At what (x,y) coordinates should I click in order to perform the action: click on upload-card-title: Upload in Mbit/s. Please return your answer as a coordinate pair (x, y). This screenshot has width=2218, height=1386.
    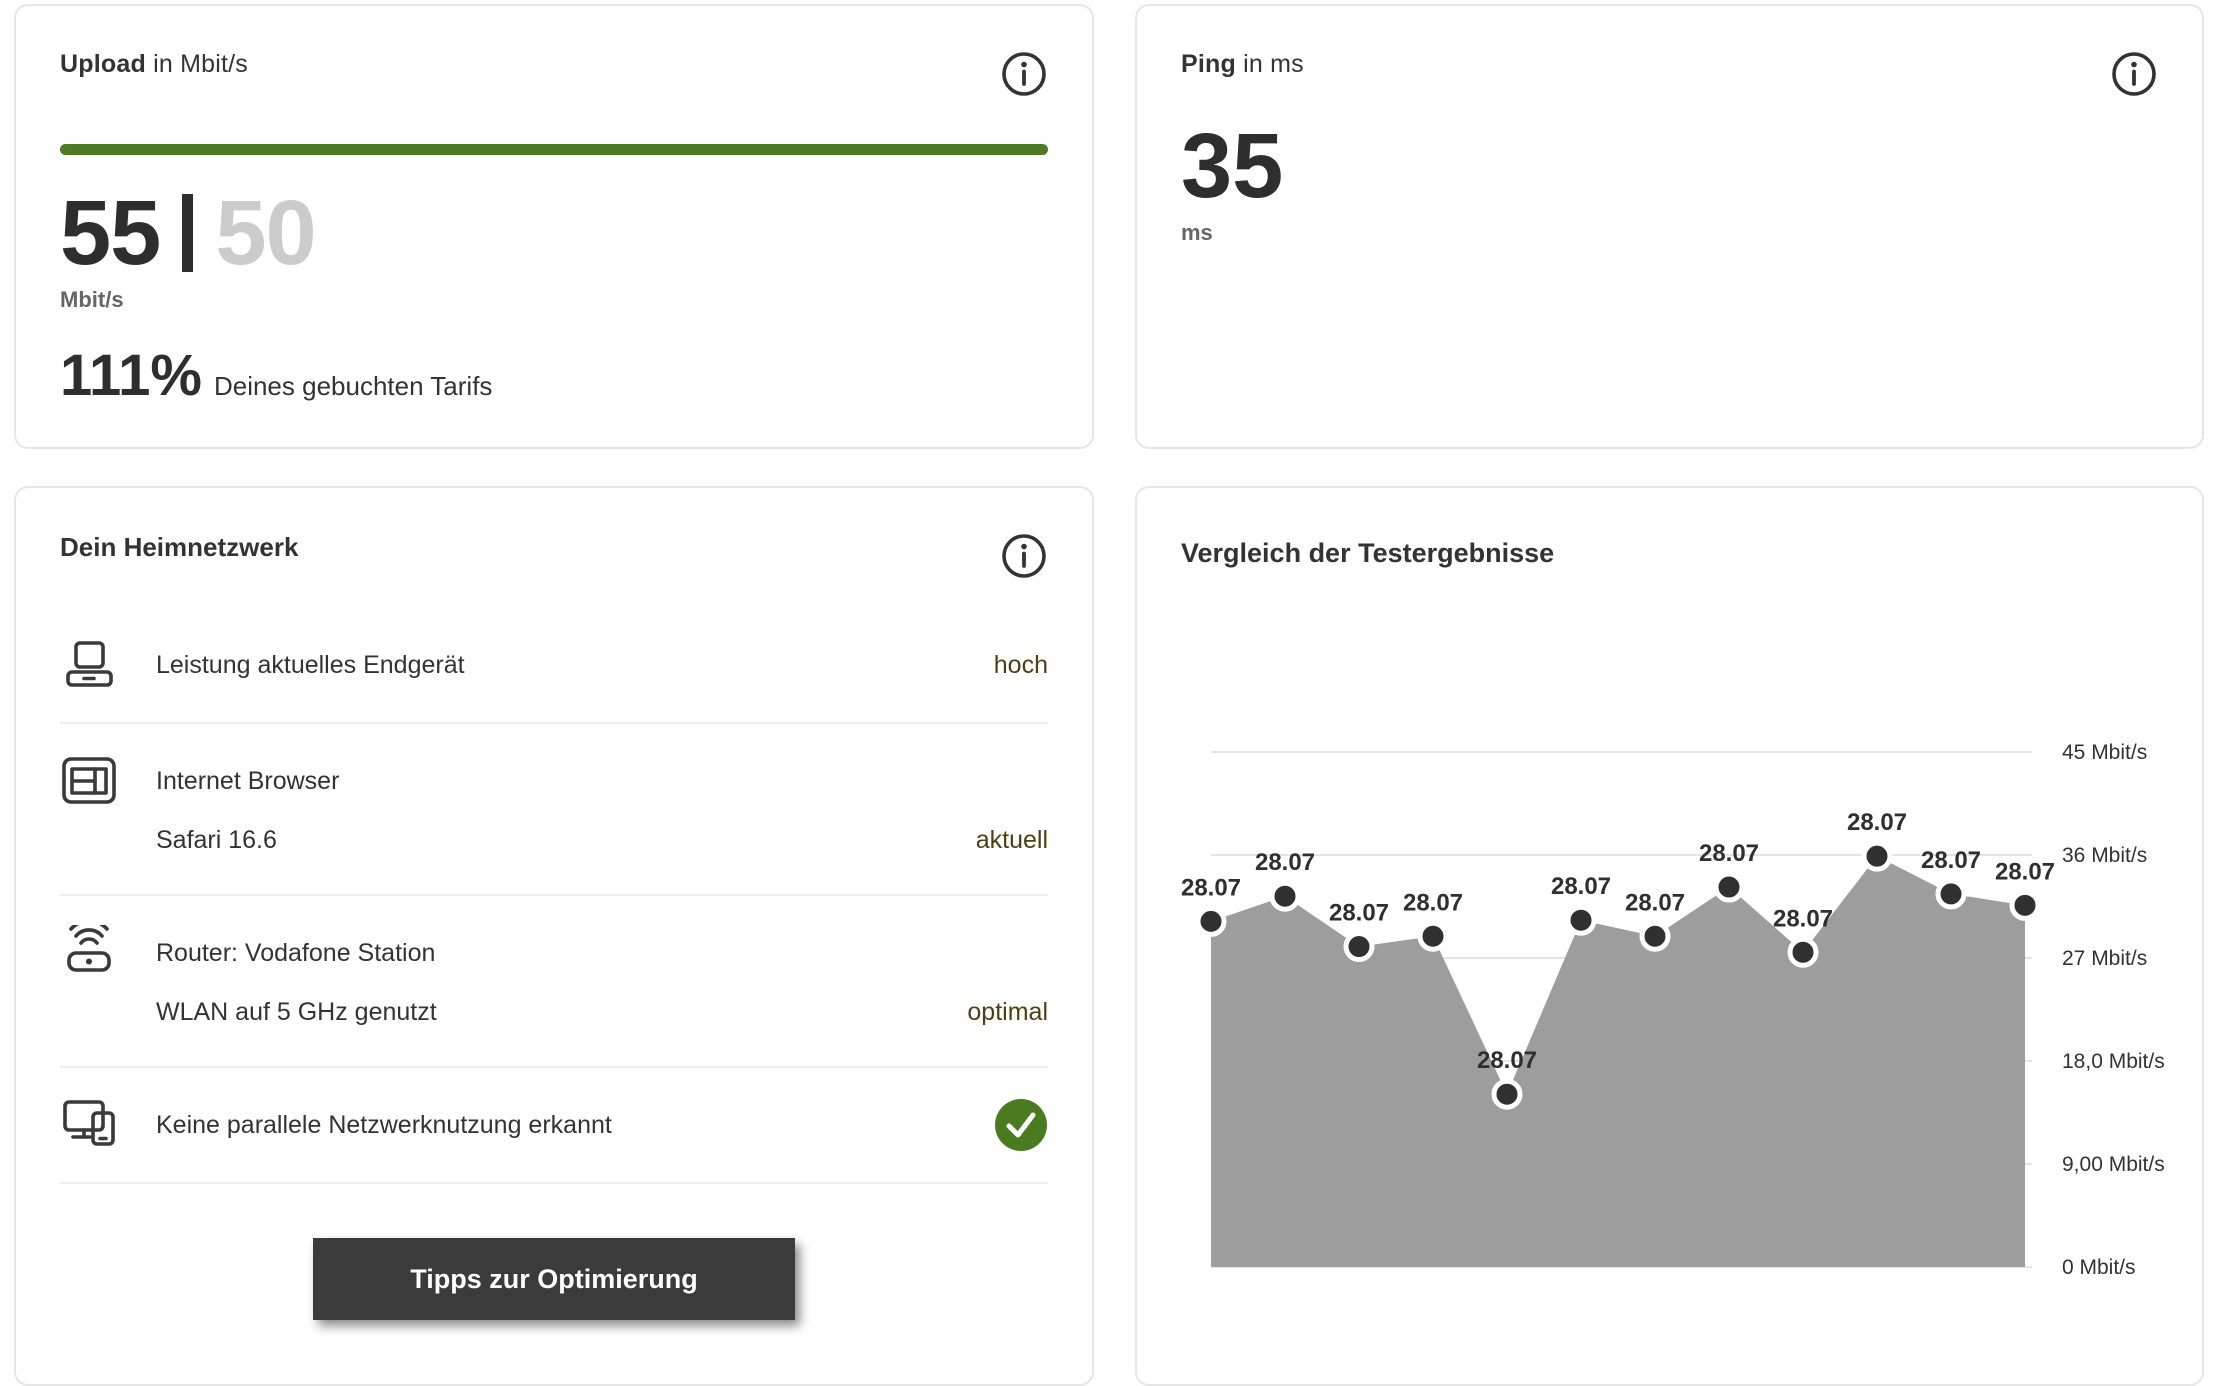
    Looking at the image, I should click on (154, 64).